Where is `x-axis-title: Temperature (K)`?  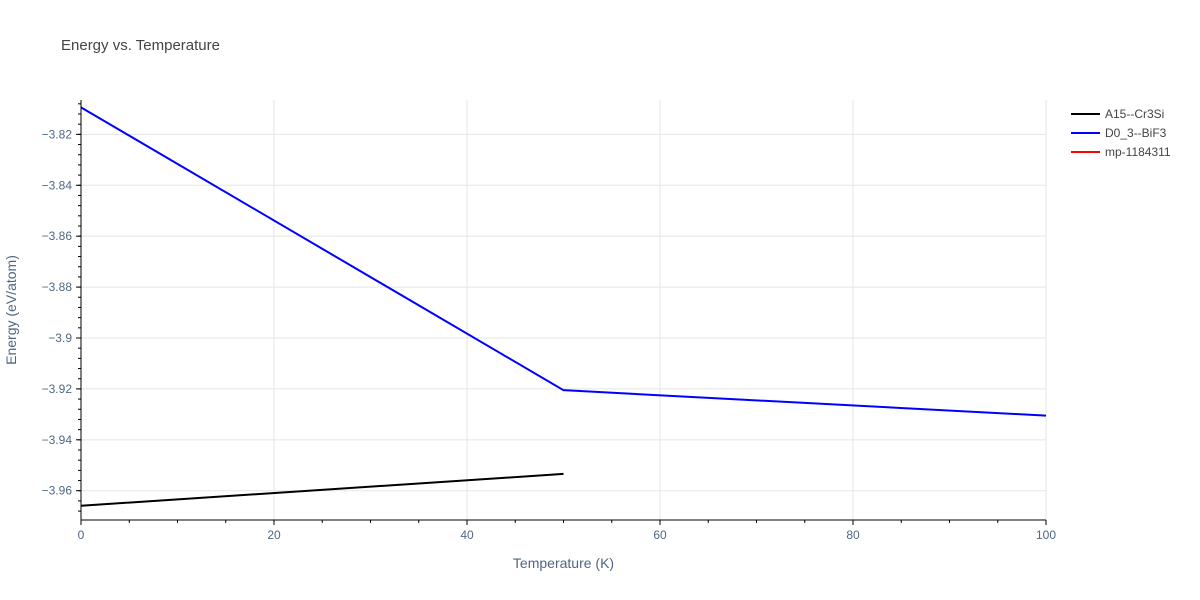
x-axis-title: Temperature (K) is located at coordinates (563, 563).